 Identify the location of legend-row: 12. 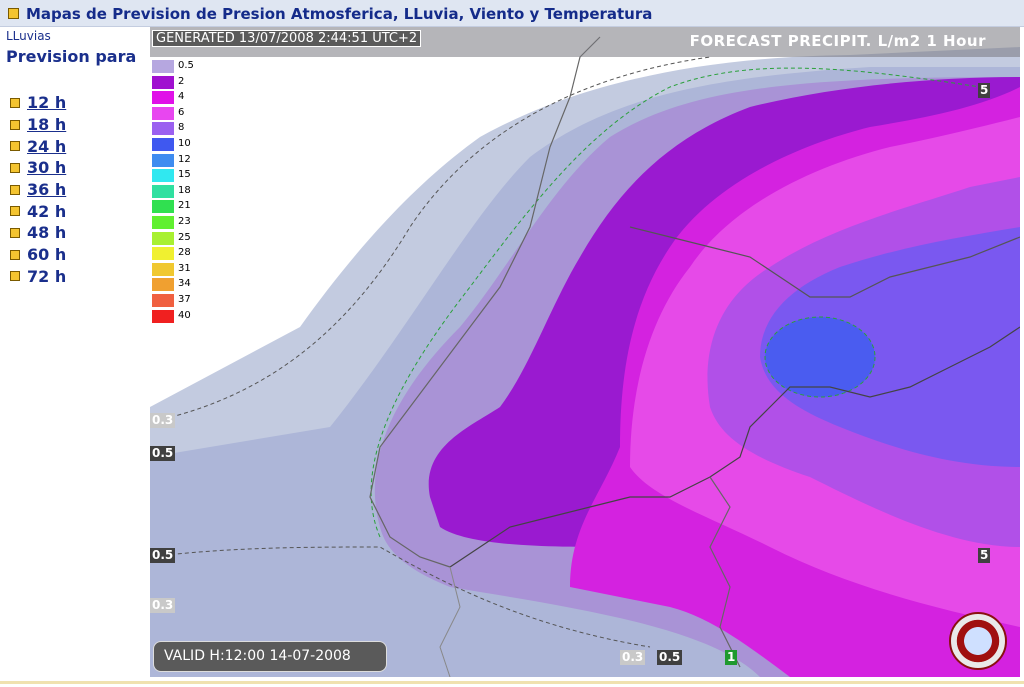
(182, 161).